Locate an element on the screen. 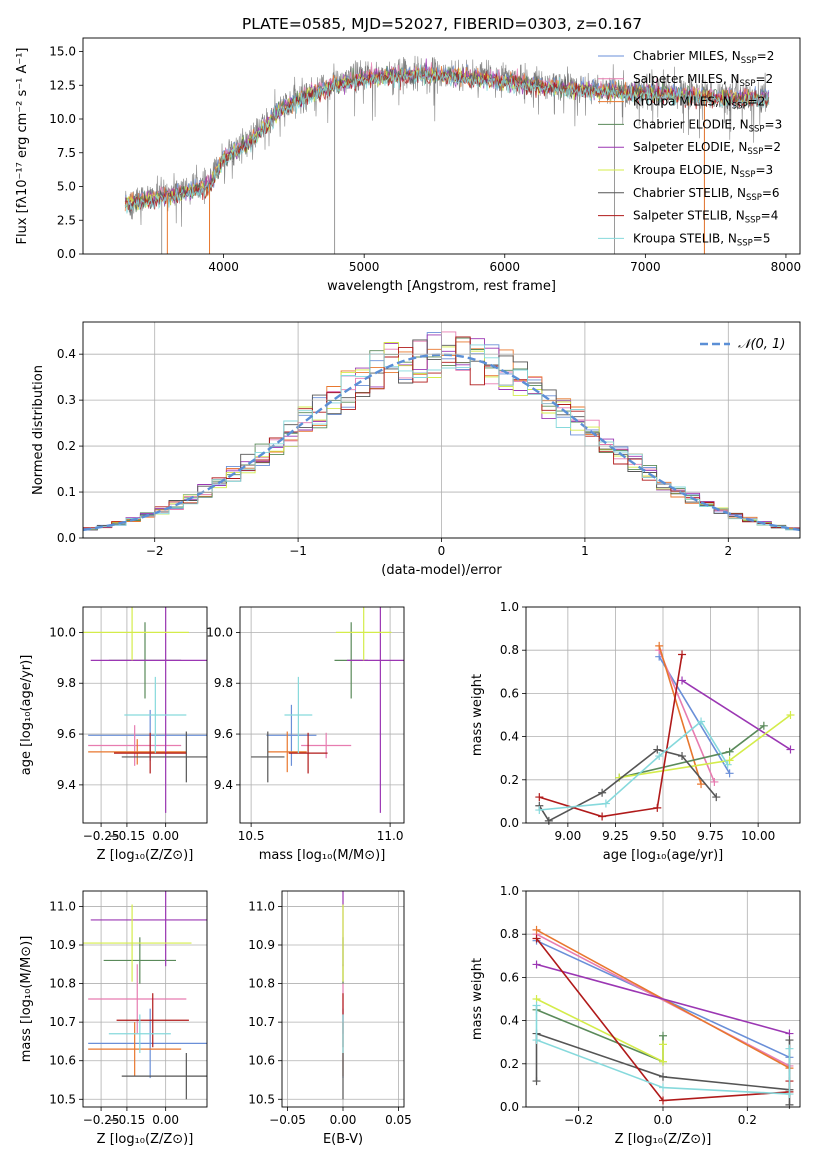 The width and height of the screenshot is (819, 1170). x-axis-label: E(B-V) is located at coordinates (343, 1139).